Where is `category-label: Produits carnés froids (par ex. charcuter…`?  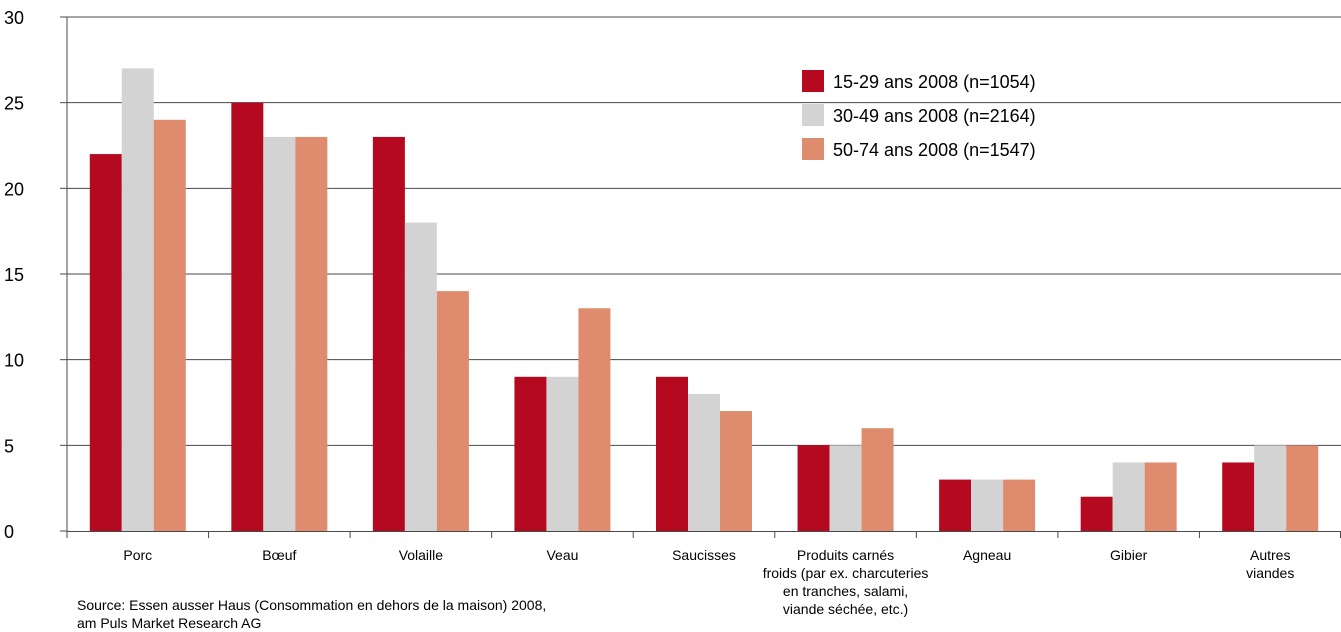 category-label: Produits carnés froids (par ex. charcuter… is located at coordinates (846, 582).